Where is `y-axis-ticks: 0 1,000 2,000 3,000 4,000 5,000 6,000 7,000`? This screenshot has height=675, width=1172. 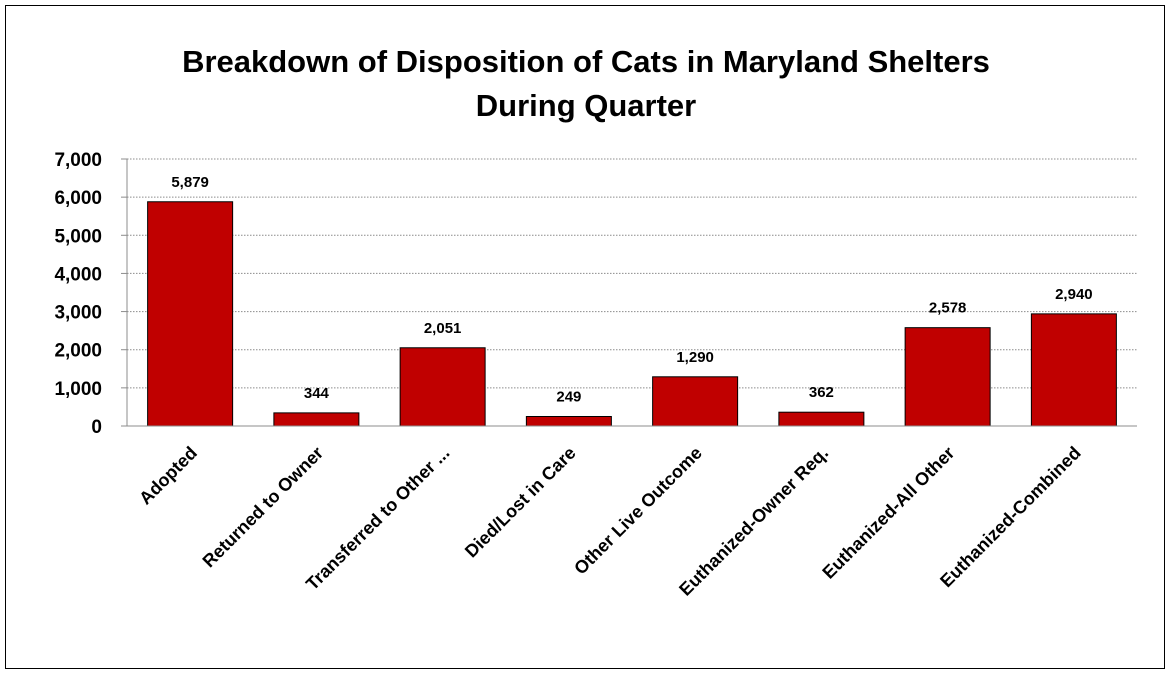 y-axis-ticks: 0 1,000 2,000 3,000 4,000 5,000 6,000 7,000 is located at coordinates (90, 294).